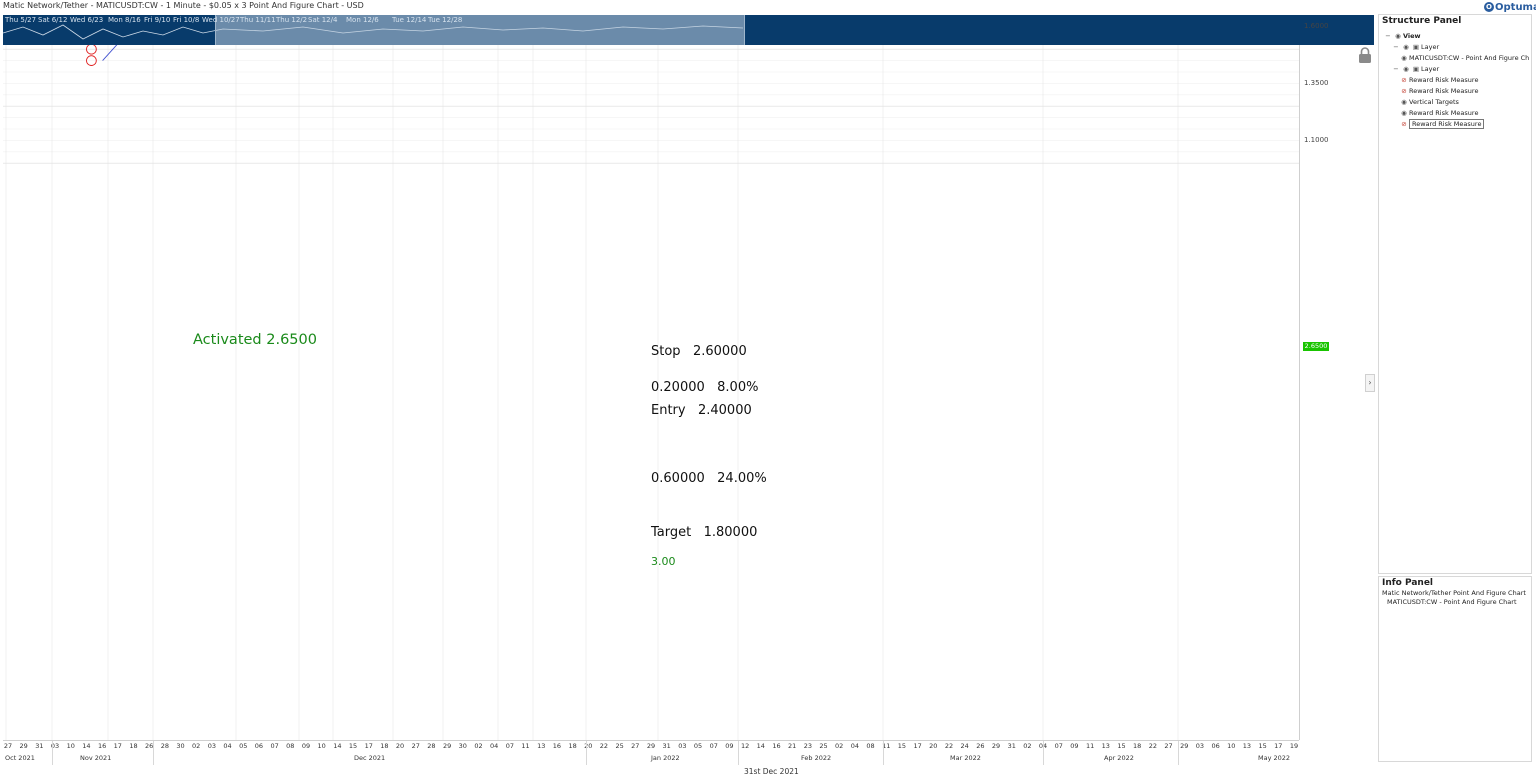 This screenshot has width=1536, height=783. I want to click on optuma-logo-icon: O, so click(1489, 7).